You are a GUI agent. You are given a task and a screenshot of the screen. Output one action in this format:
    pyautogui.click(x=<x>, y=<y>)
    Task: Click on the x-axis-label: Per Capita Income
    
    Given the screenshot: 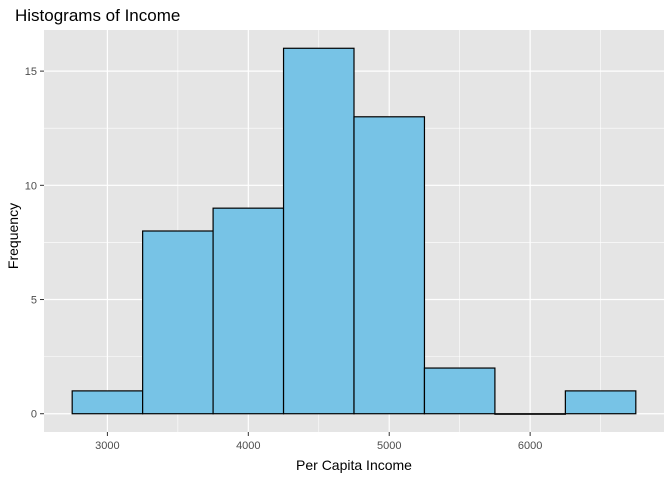 What is the action you would take?
    pyautogui.click(x=354, y=465)
    